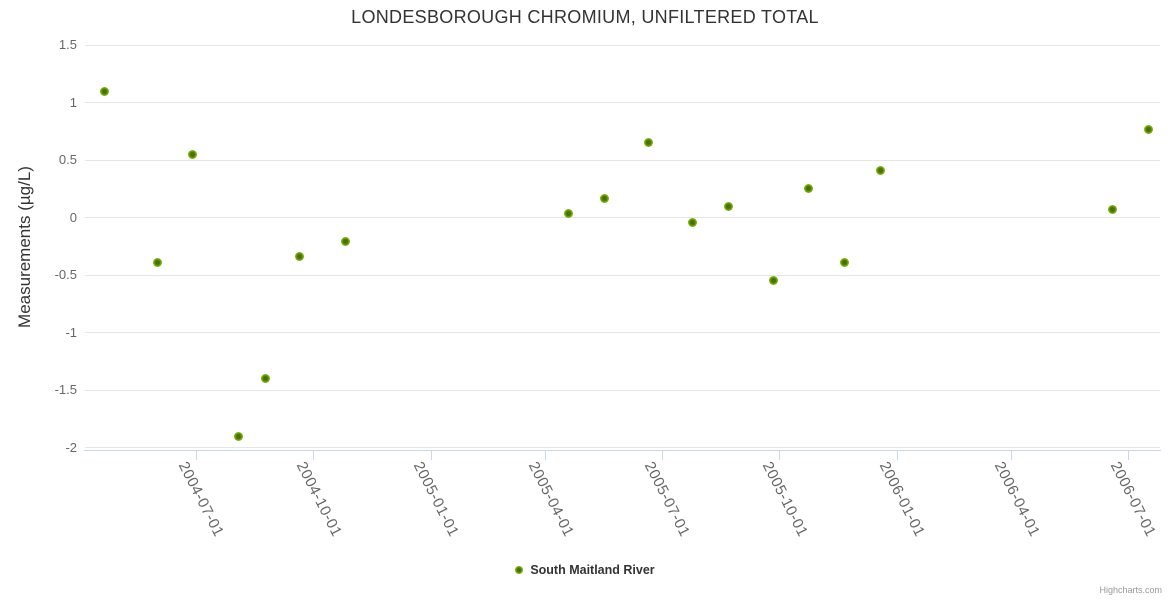 The width and height of the screenshot is (1170, 600). What do you see at coordinates (73, 217) in the screenshot?
I see `y-axis-tick-label: 0` at bounding box center [73, 217].